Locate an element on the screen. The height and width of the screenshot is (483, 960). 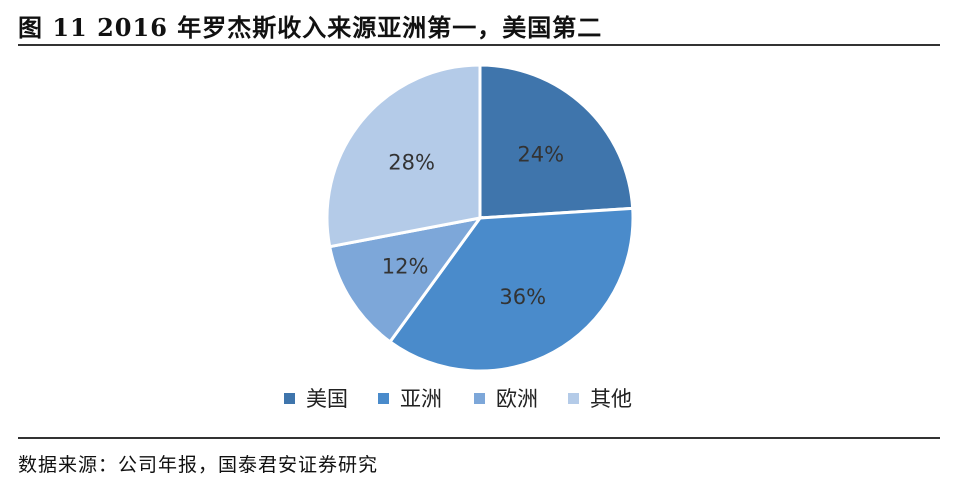
source-note: 数据来源：公司年报，国泰君安证券研究 is located at coordinates (198, 465).